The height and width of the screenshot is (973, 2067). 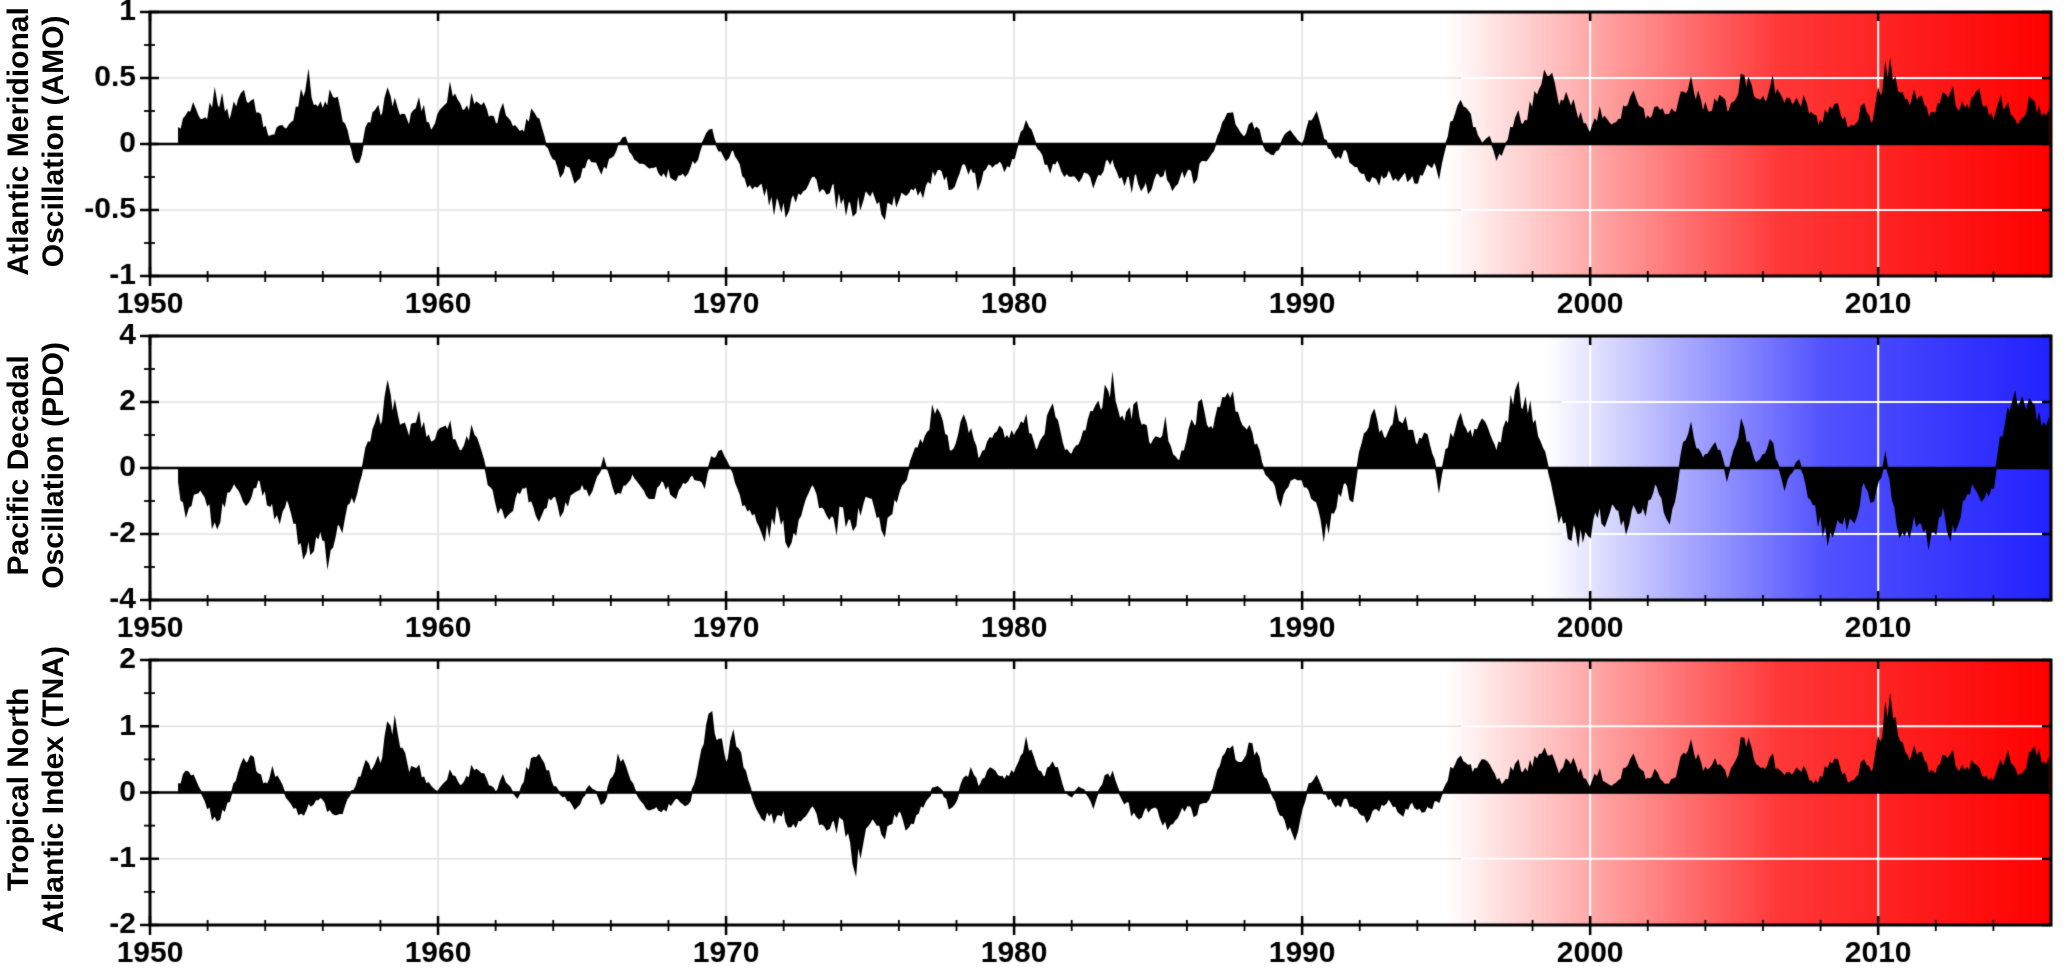 I want to click on tna-y-axis-label-text: Tropical North Atlantic Index (TNA), so click(x=36, y=789).